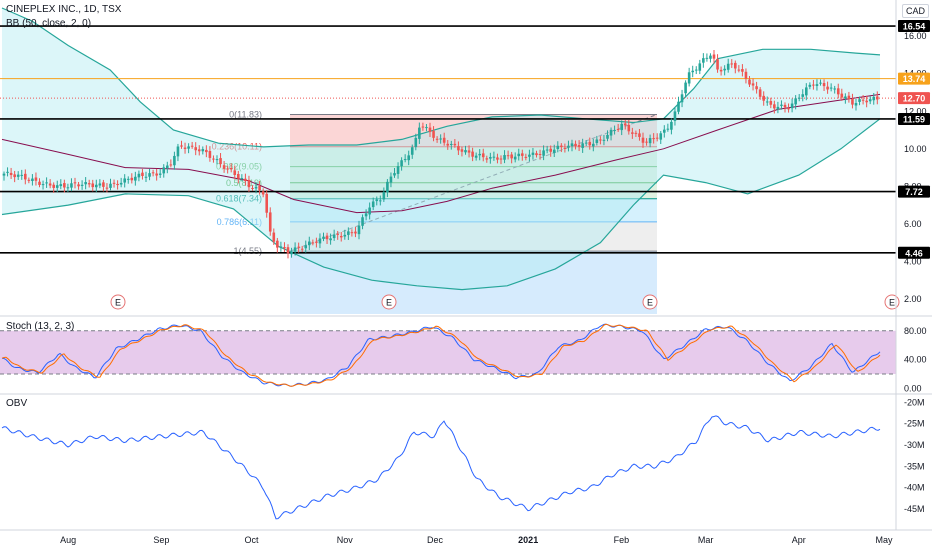 This screenshot has height=550, width=932. What do you see at coordinates (64, 9) in the screenshot?
I see `symbol-legend: CINEPLEX INC., 1D, TSX` at bounding box center [64, 9].